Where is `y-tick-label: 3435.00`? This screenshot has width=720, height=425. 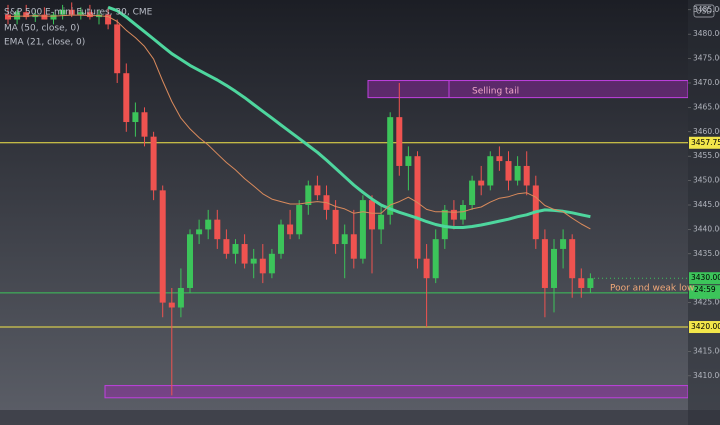
y-tick-label: 3435.00 is located at coordinates (706, 253).